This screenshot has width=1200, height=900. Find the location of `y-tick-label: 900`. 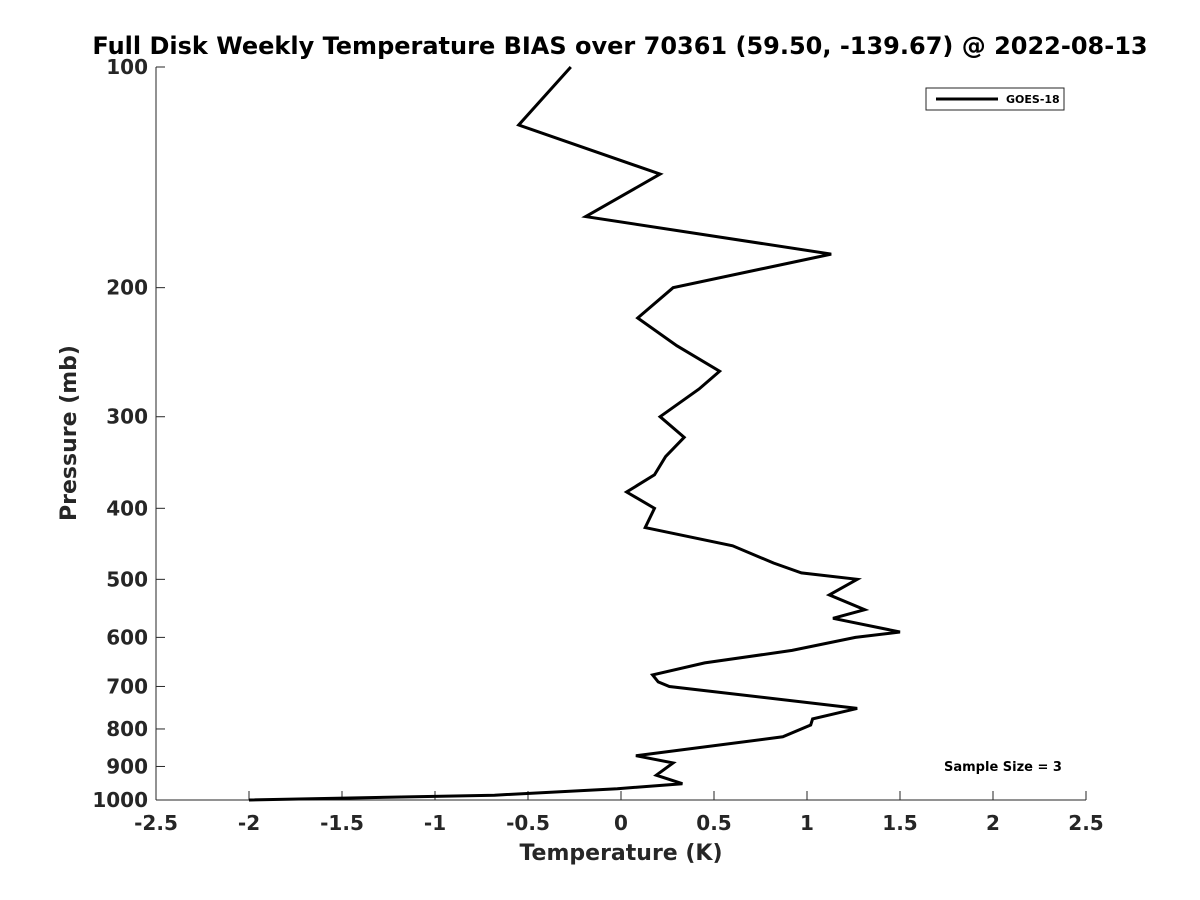

y-tick-label: 900 is located at coordinates (127, 766).